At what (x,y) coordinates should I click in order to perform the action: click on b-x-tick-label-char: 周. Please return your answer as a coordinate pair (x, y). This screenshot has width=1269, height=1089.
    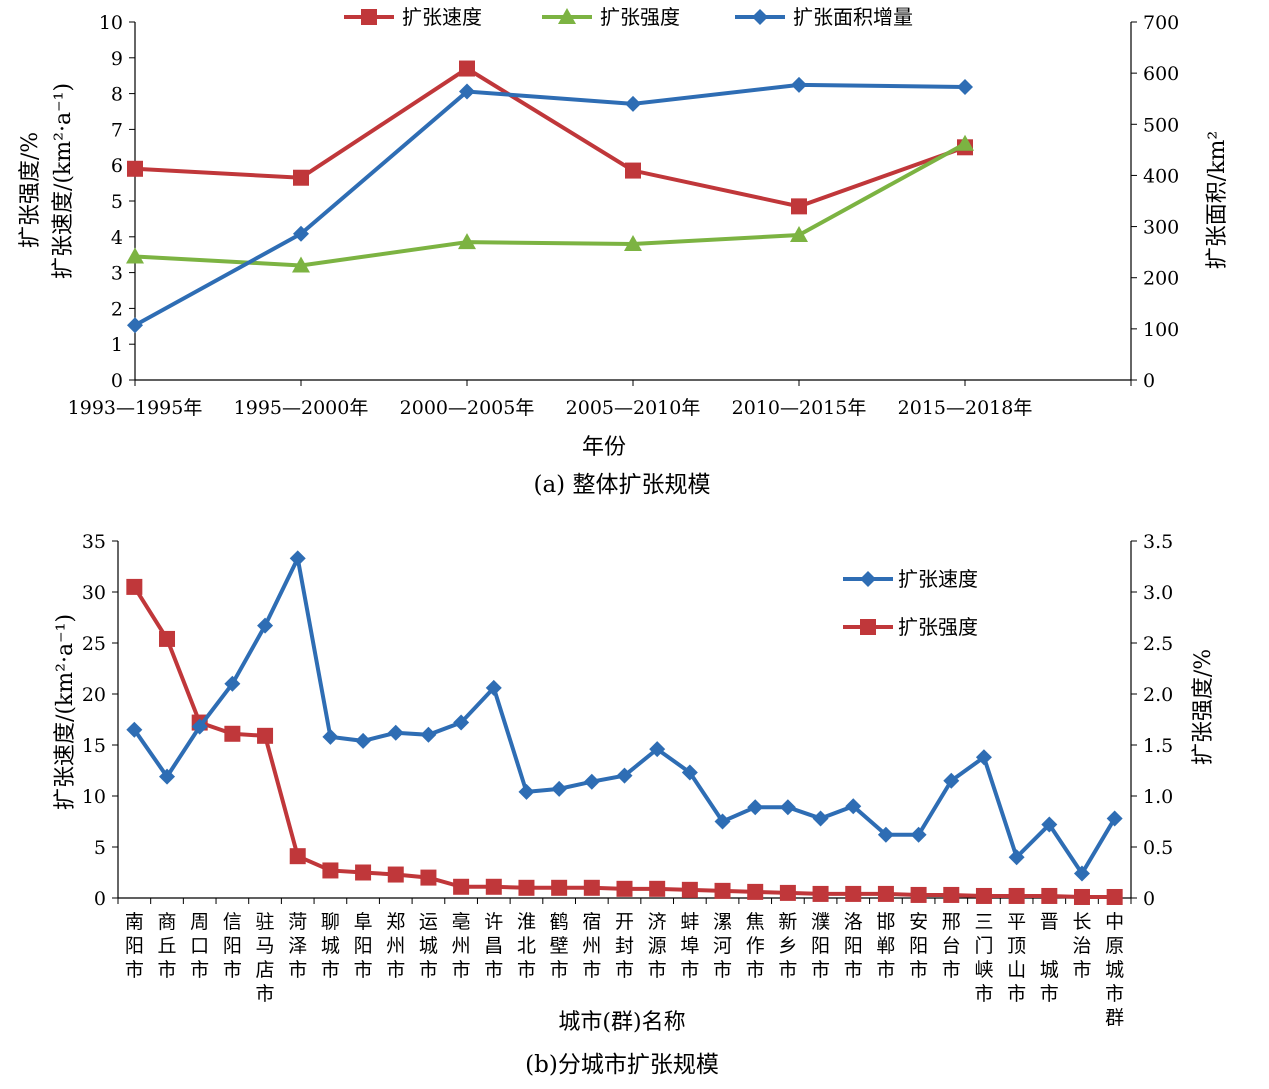
    Looking at the image, I should click on (199, 922).